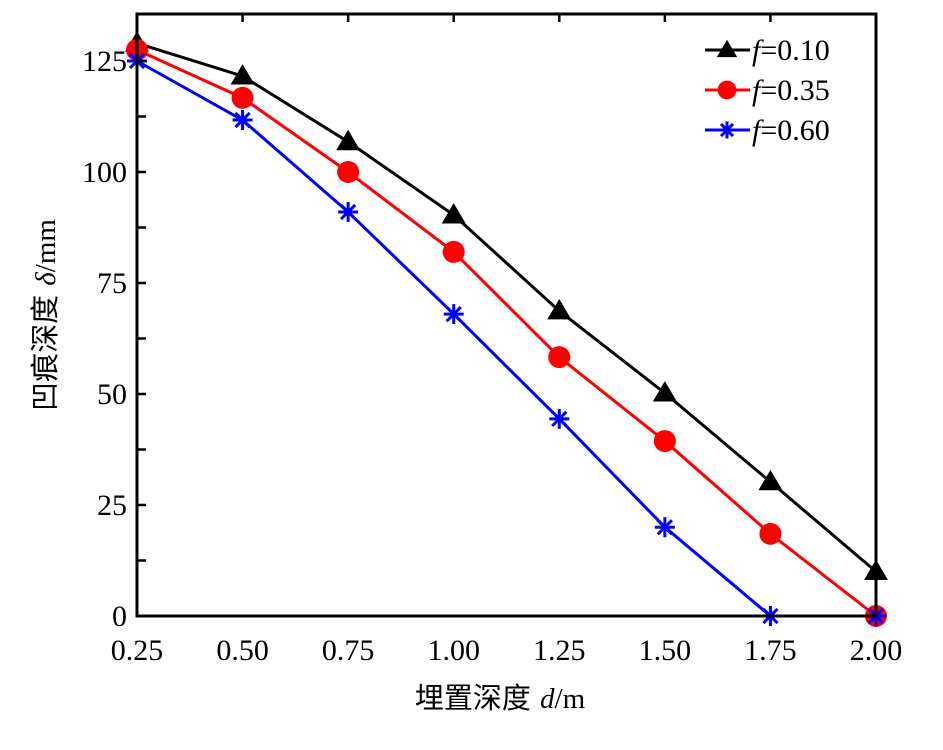  What do you see at coordinates (794, 50) in the screenshot?
I see `legend-value: =0.10` at bounding box center [794, 50].